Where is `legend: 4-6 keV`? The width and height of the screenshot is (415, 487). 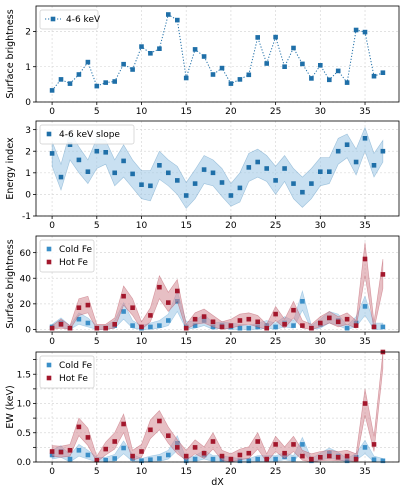 legend: 4-6 keV is located at coordinates (70, 19).